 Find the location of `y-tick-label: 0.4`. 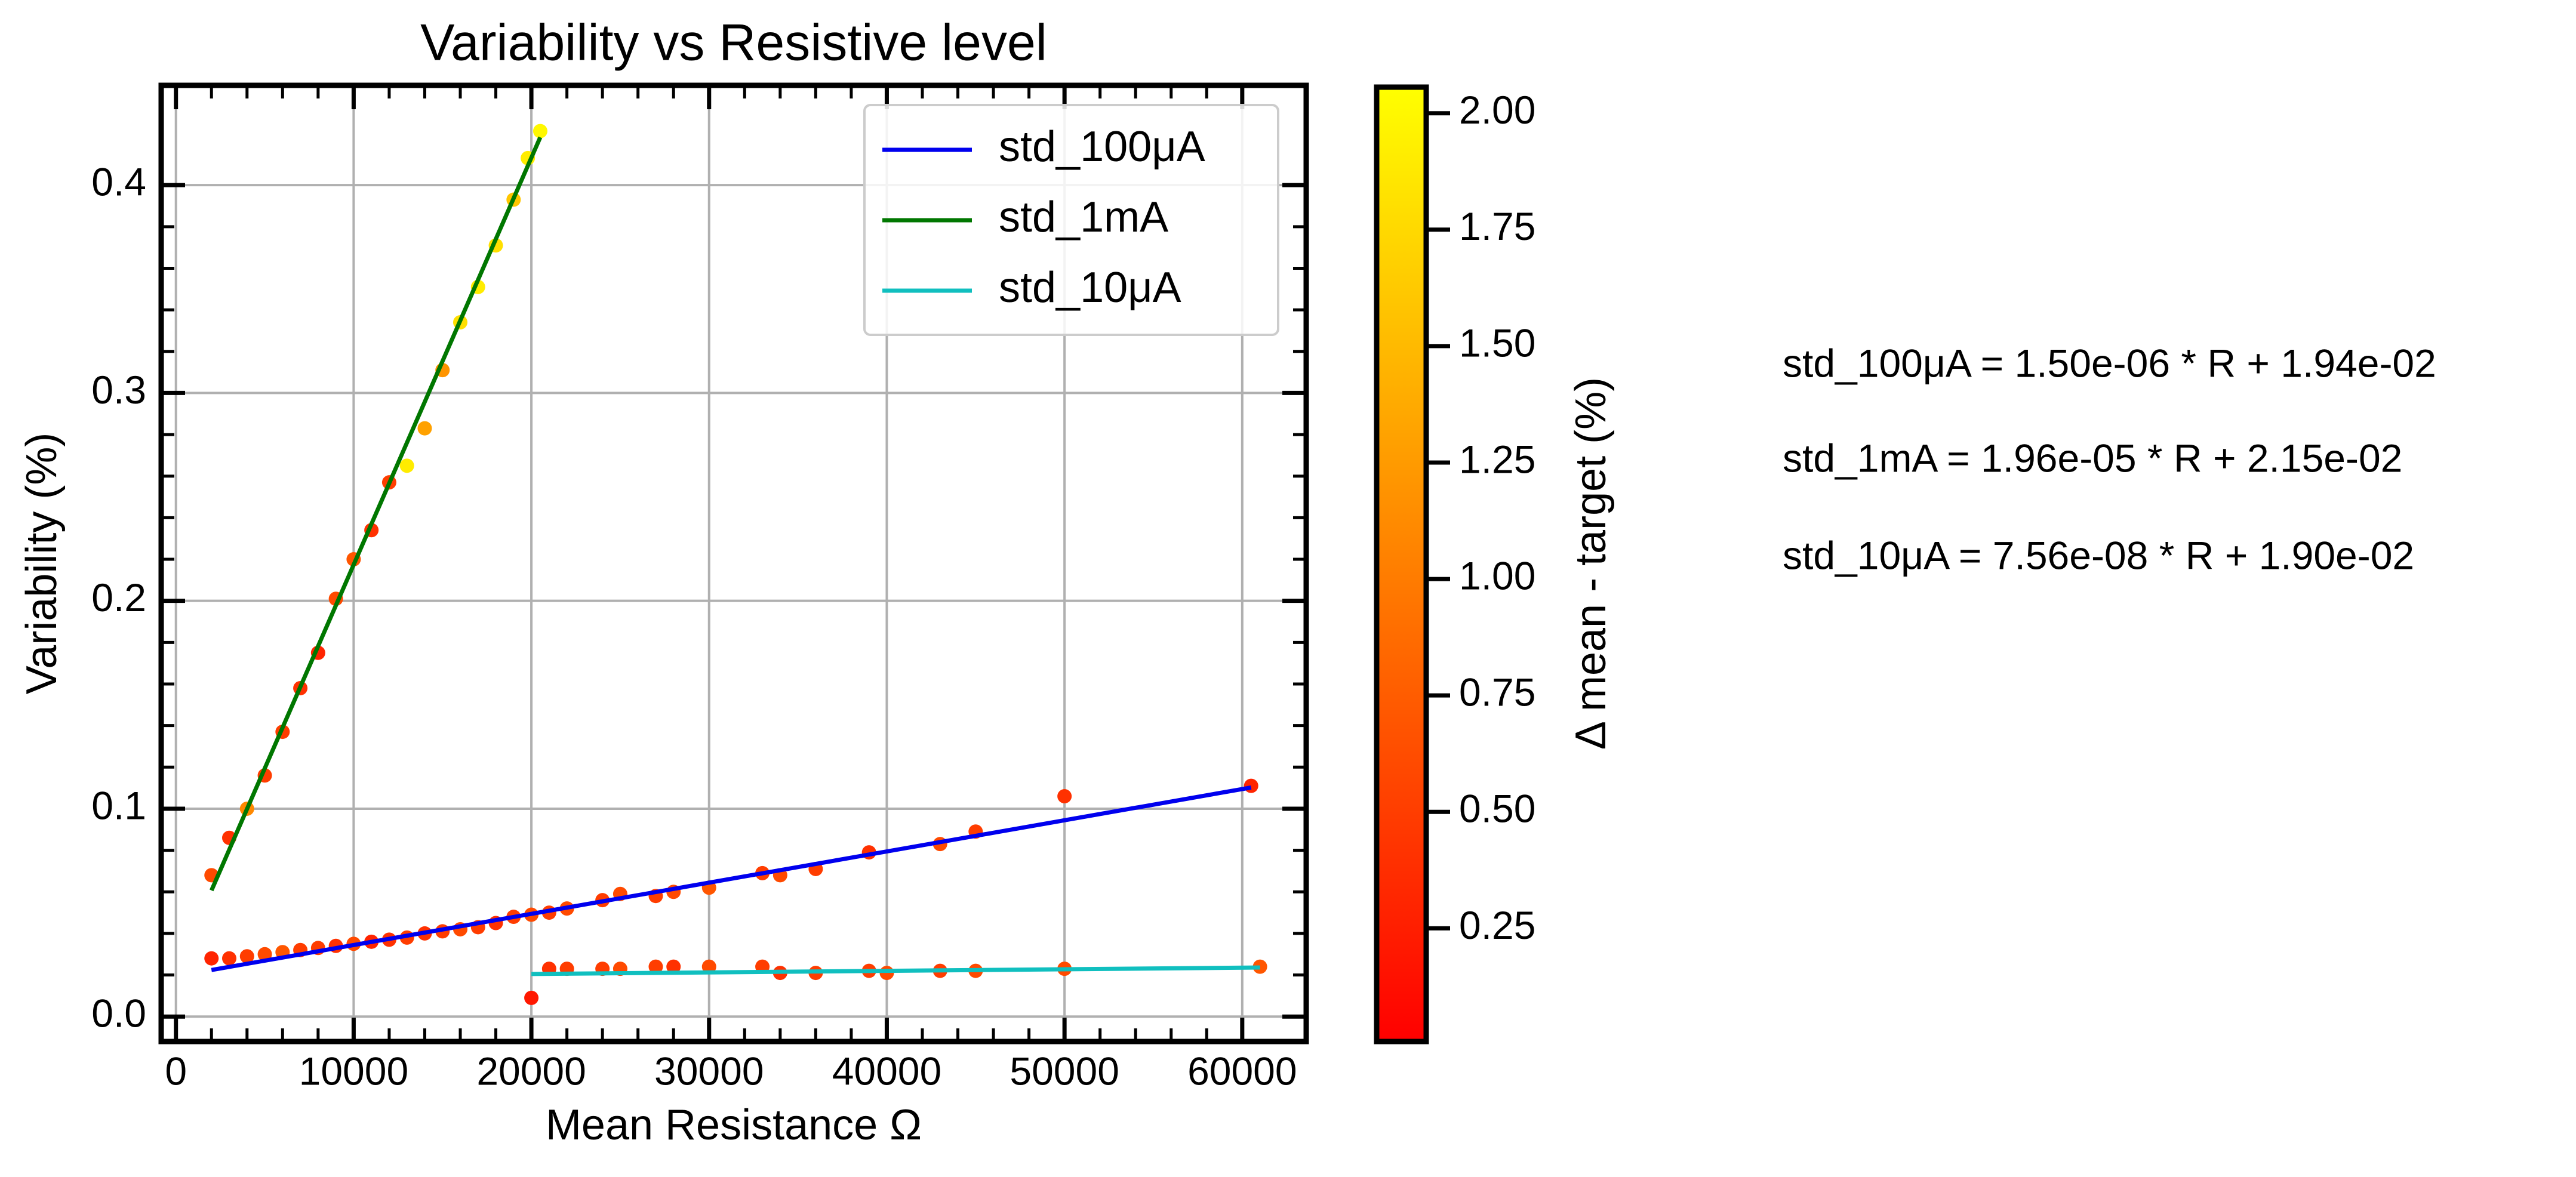

y-tick-label: 0.4 is located at coordinates (118, 182).